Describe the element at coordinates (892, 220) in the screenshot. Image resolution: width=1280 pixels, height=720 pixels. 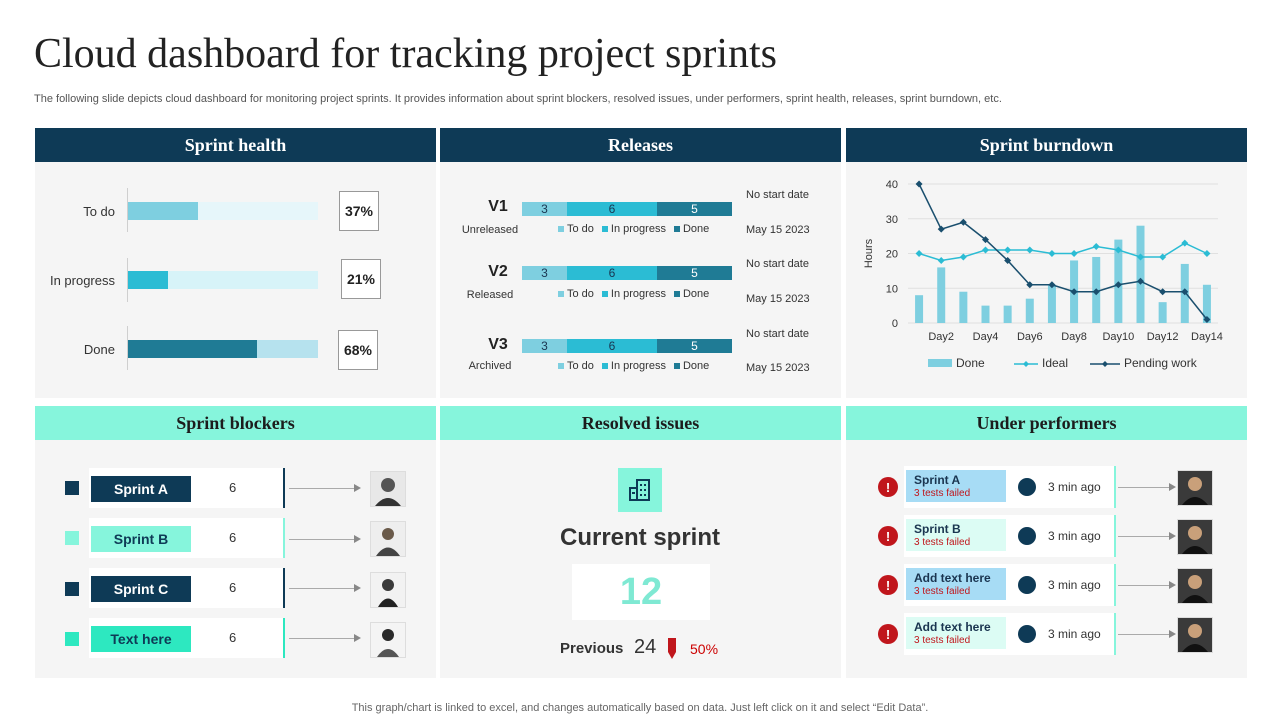
I see `y-tick-label: 30` at that location.